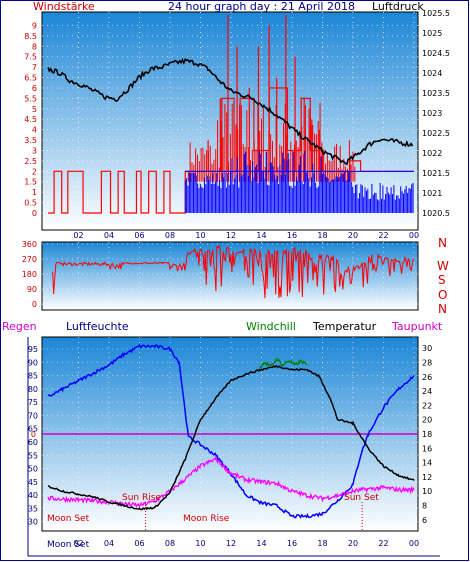 Image resolution: width=470 pixels, height=562 pixels. I want to click on sun-rise-label: Sun Rise, so click(141, 498).